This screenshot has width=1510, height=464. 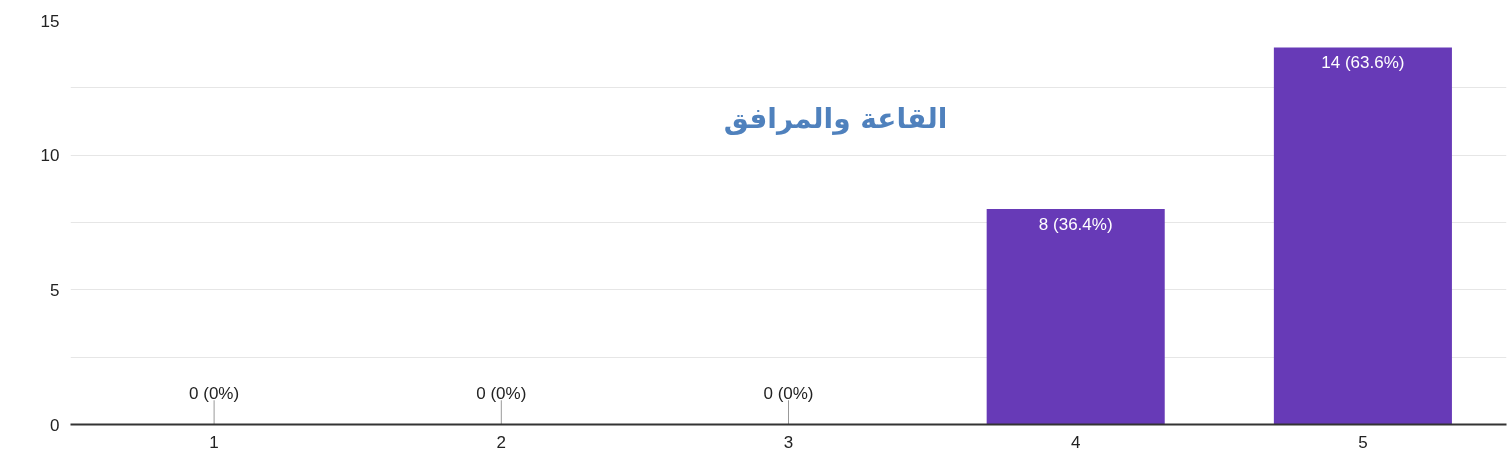 I want to click on x-tick-label: 1, so click(x=214, y=442).